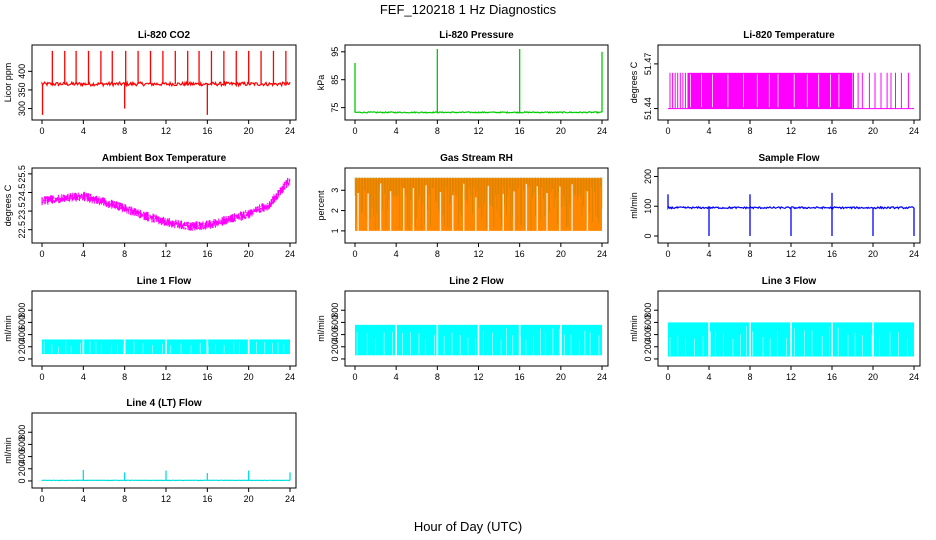 The height and width of the screenshot is (540, 936). I want to click on y-axis: 0 100 200, so click(650, 204).